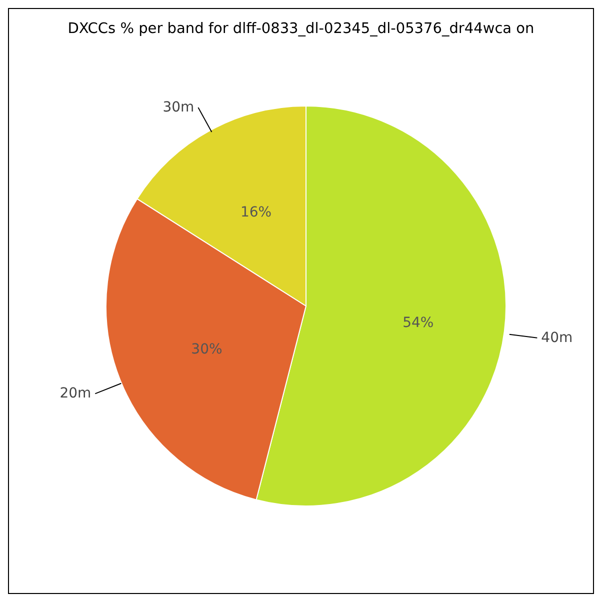 This screenshot has height=600, width=600. What do you see at coordinates (256, 212) in the screenshot?
I see `data-label: 16%` at bounding box center [256, 212].